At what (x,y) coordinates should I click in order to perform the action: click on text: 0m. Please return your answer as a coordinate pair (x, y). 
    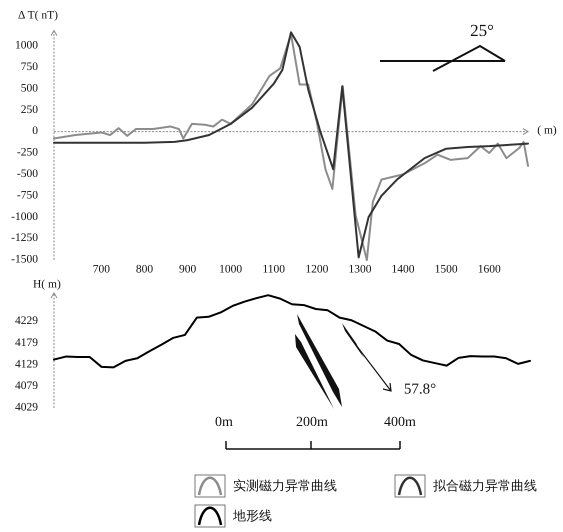
    Looking at the image, I should click on (224, 422).